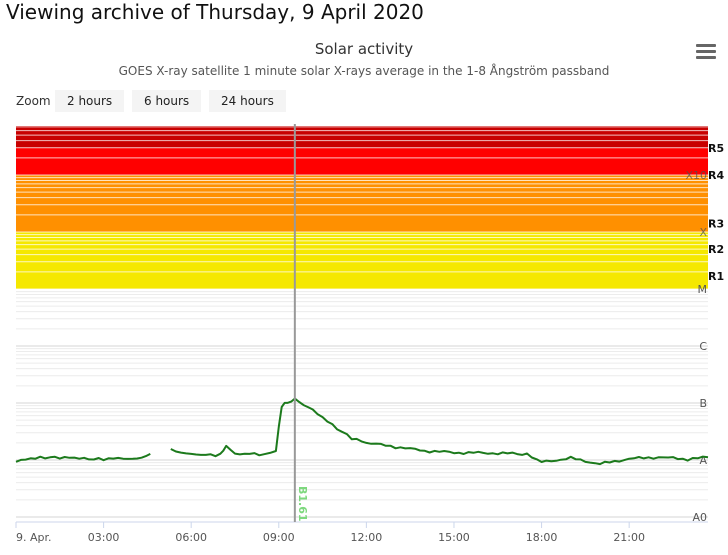  I want to click on radio-blackout-label-r5: R5, so click(716, 148).